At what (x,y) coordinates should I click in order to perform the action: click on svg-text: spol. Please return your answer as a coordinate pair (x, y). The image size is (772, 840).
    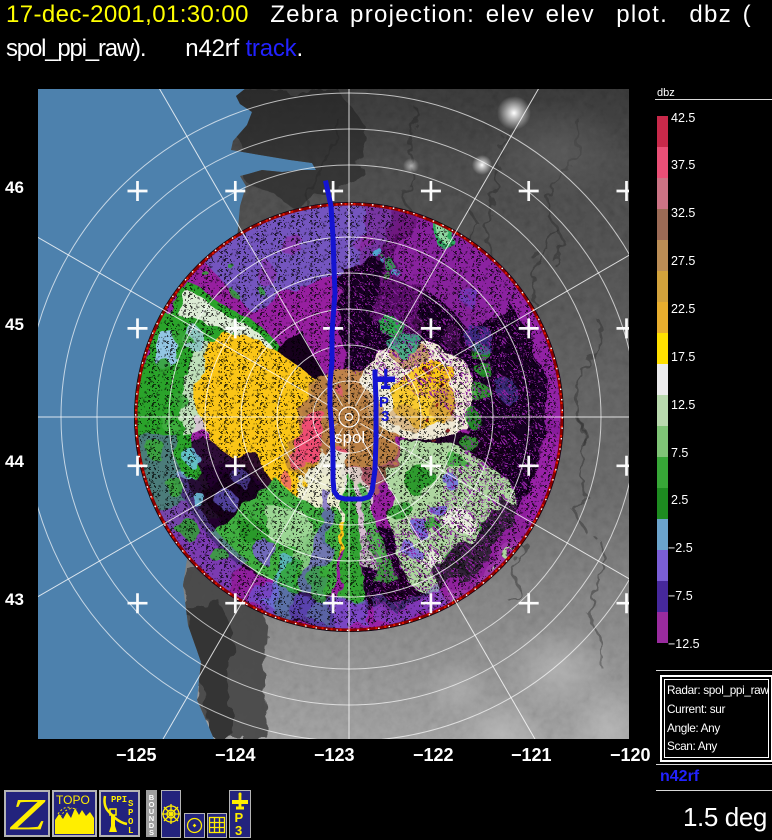
    Looking at the image, I should click on (349, 437).